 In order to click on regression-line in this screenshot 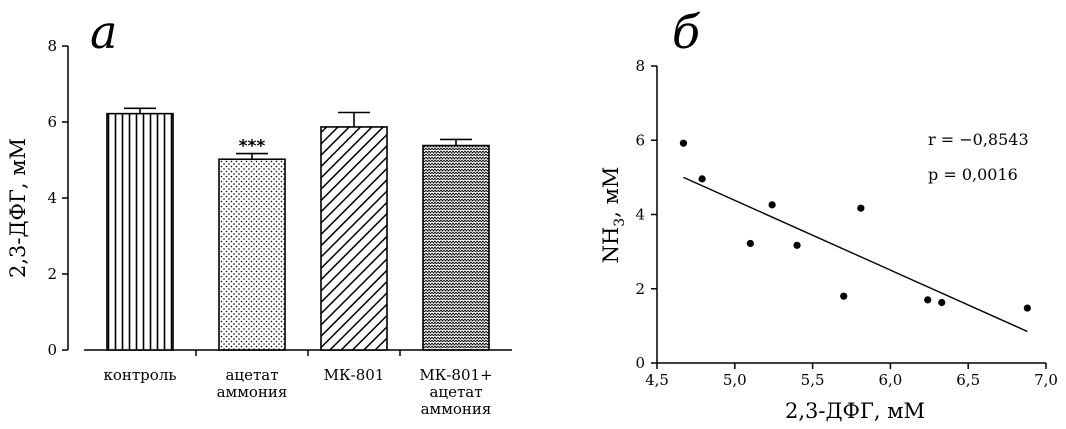, I will do `click(855, 254)`.